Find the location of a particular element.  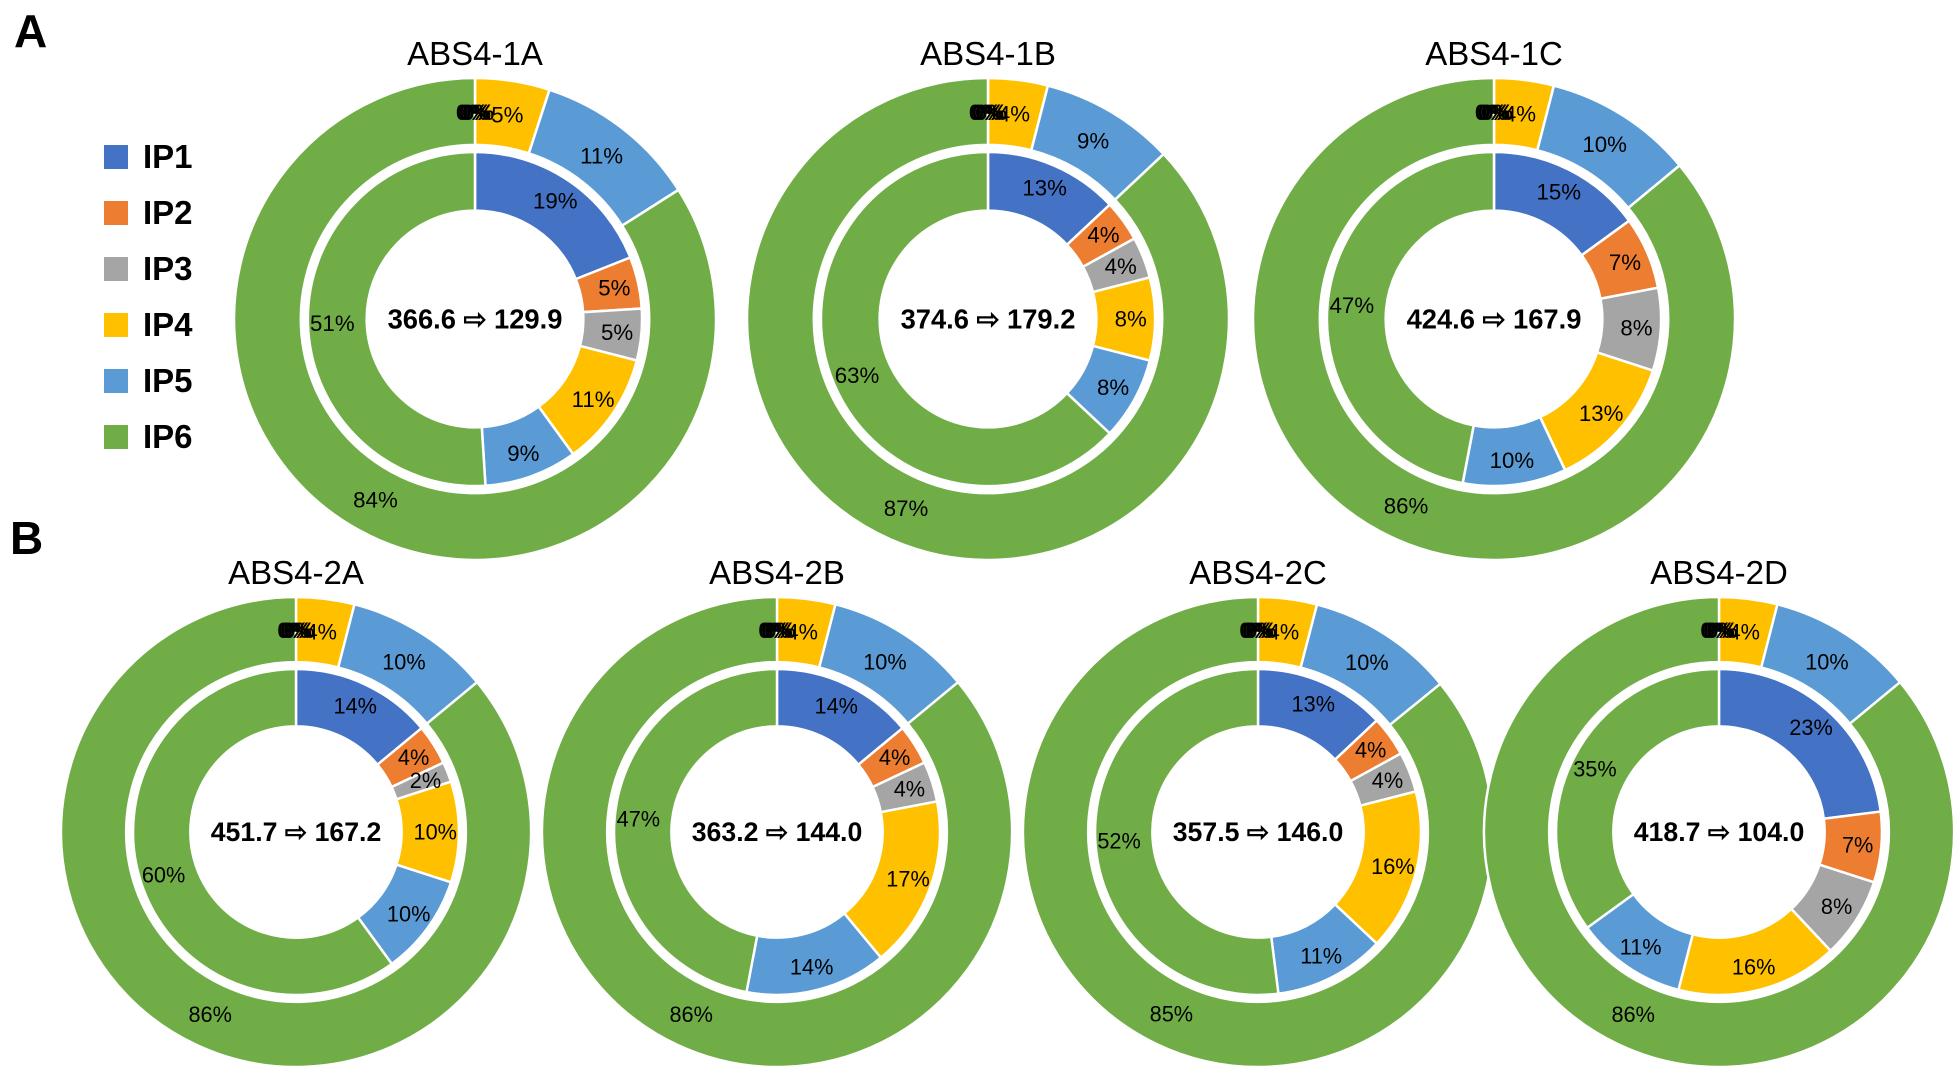

segment-label: 85% is located at coordinates (1171, 1013).